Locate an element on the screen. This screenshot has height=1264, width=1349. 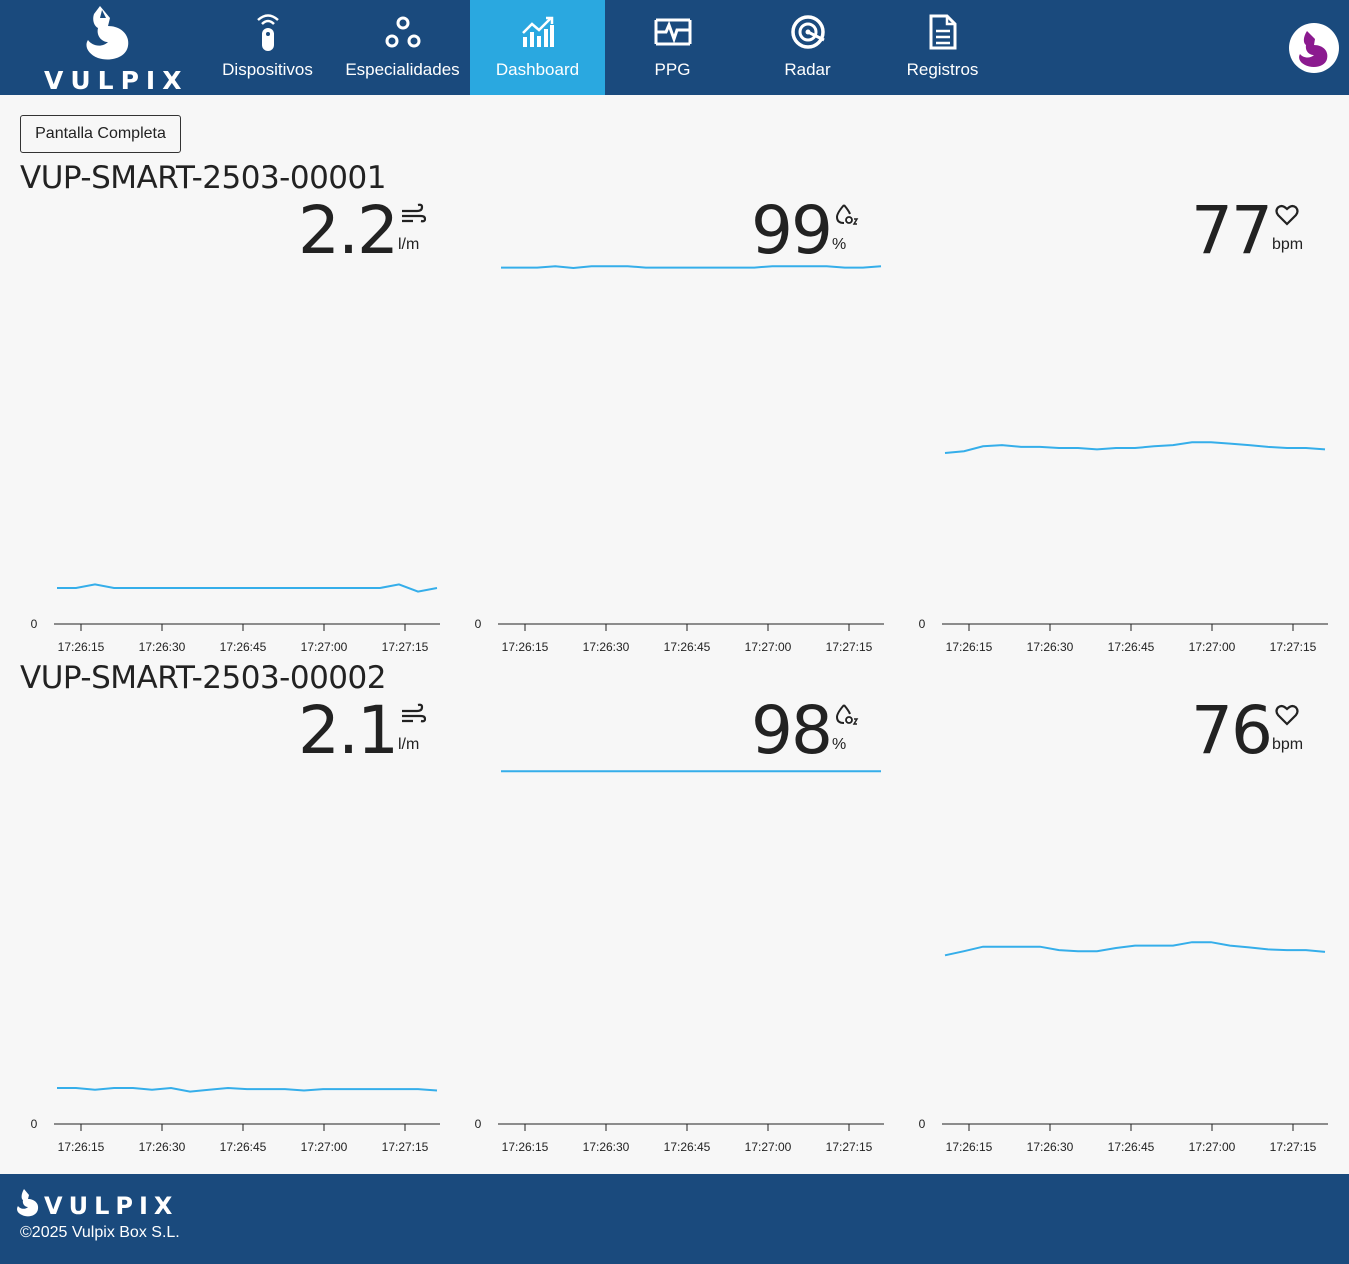
nav-item-ppg: PPG is located at coordinates (672, 47).